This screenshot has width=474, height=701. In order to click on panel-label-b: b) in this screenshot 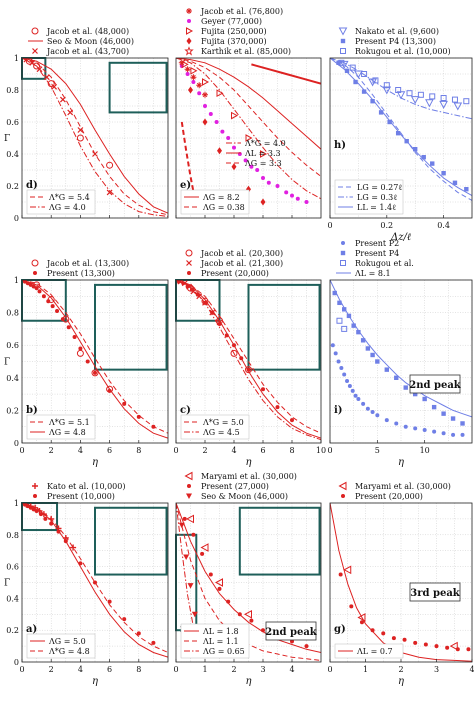, I will do `click(32, 410)`.